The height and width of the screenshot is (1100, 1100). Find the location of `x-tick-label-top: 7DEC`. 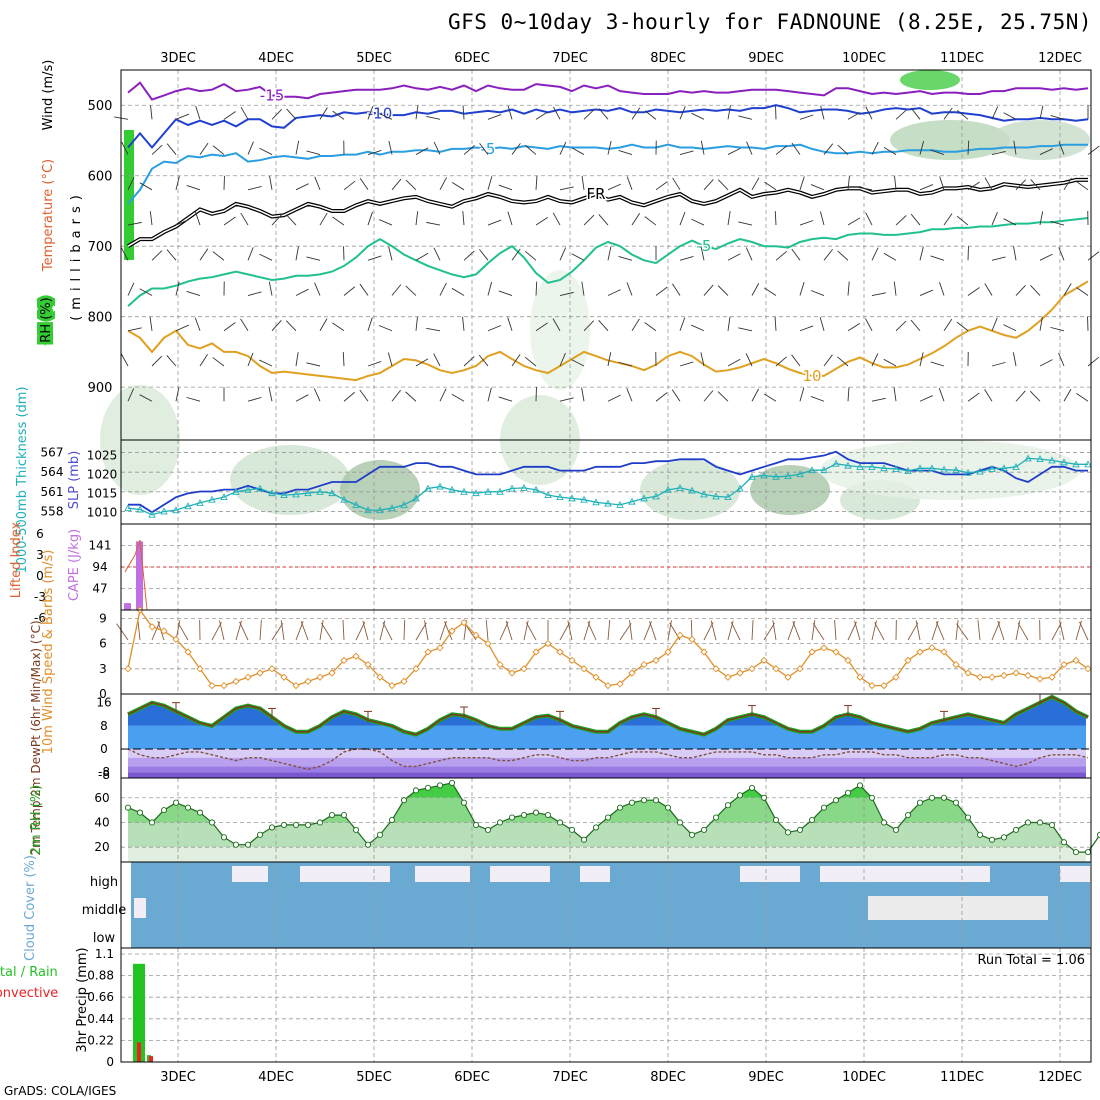

x-tick-label-top: 7DEC is located at coordinates (570, 58).